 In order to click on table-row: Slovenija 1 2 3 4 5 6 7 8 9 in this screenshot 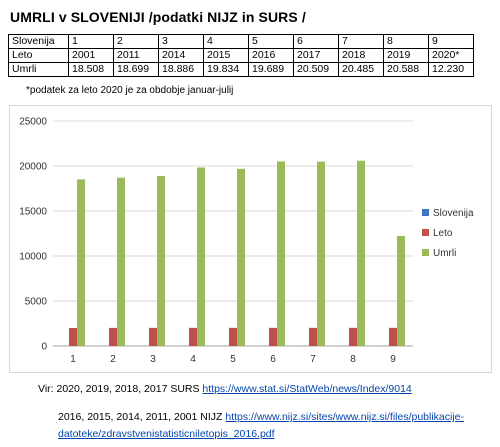, I will do `click(241, 41)`.